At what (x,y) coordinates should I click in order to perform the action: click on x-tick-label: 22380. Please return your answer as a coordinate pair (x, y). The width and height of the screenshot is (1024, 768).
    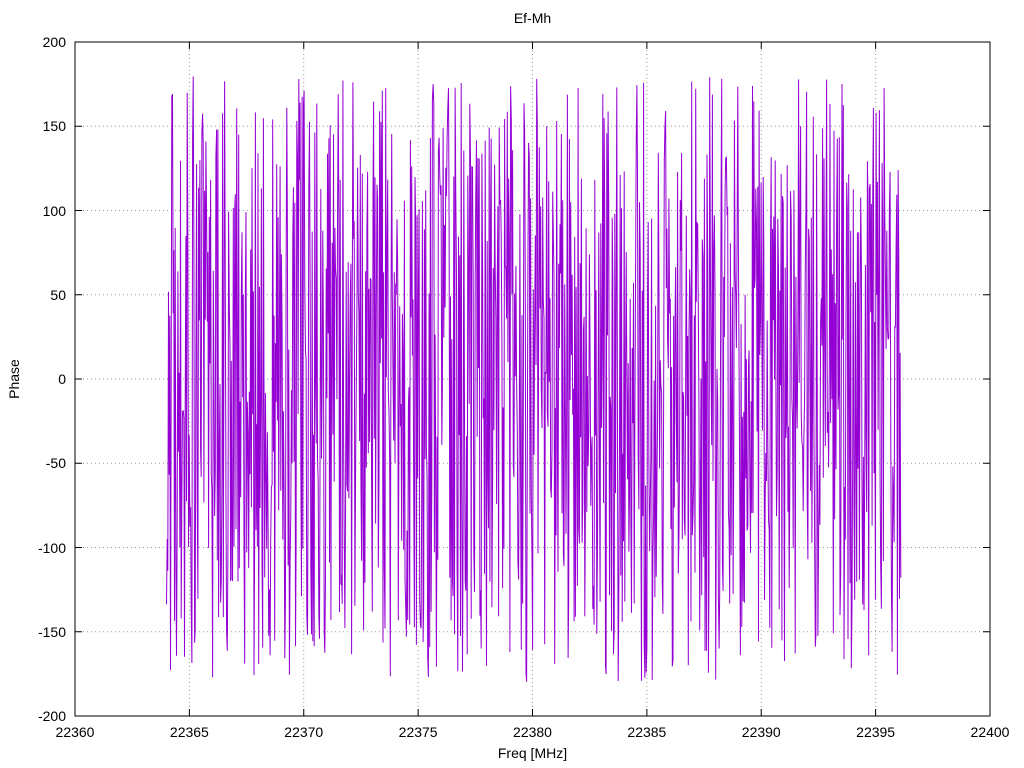
    Looking at the image, I should click on (532, 732).